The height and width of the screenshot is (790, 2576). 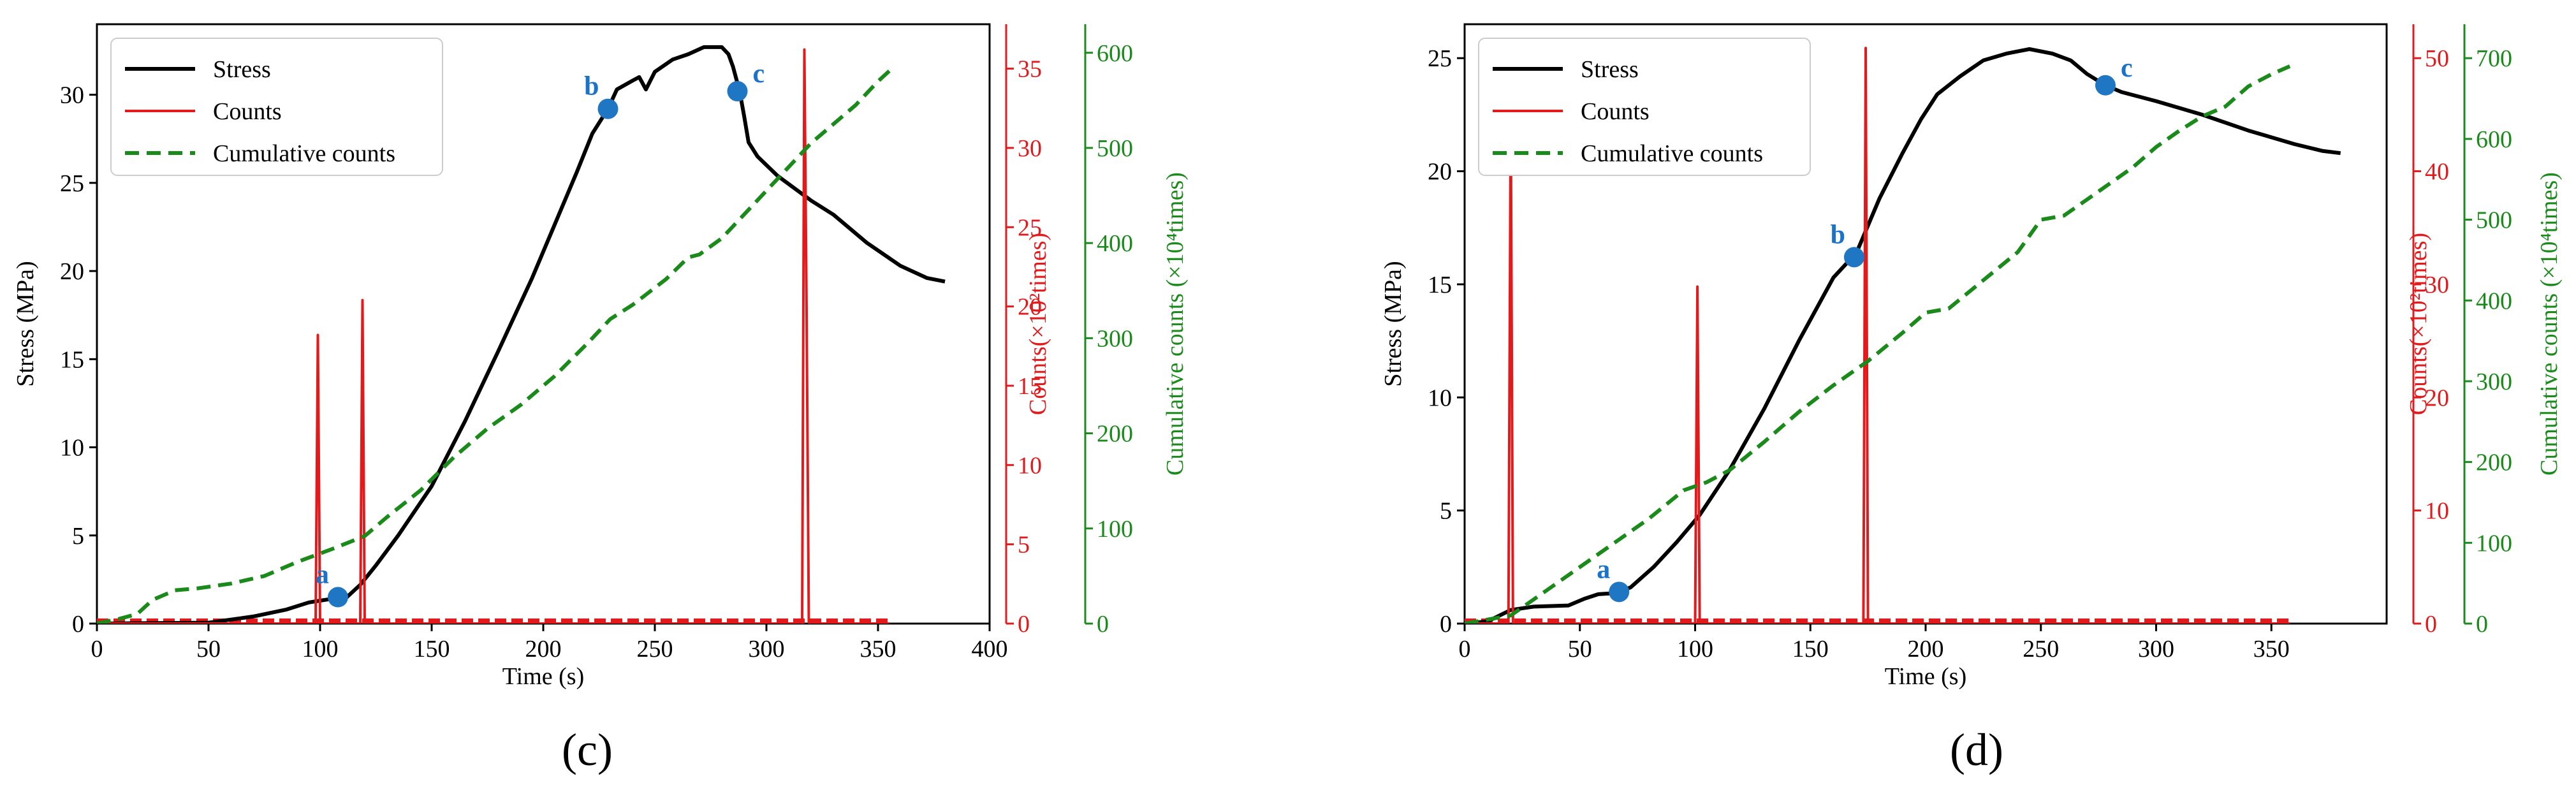 What do you see at coordinates (72, 95) in the screenshot?
I see `y-tick-label: 30` at bounding box center [72, 95].